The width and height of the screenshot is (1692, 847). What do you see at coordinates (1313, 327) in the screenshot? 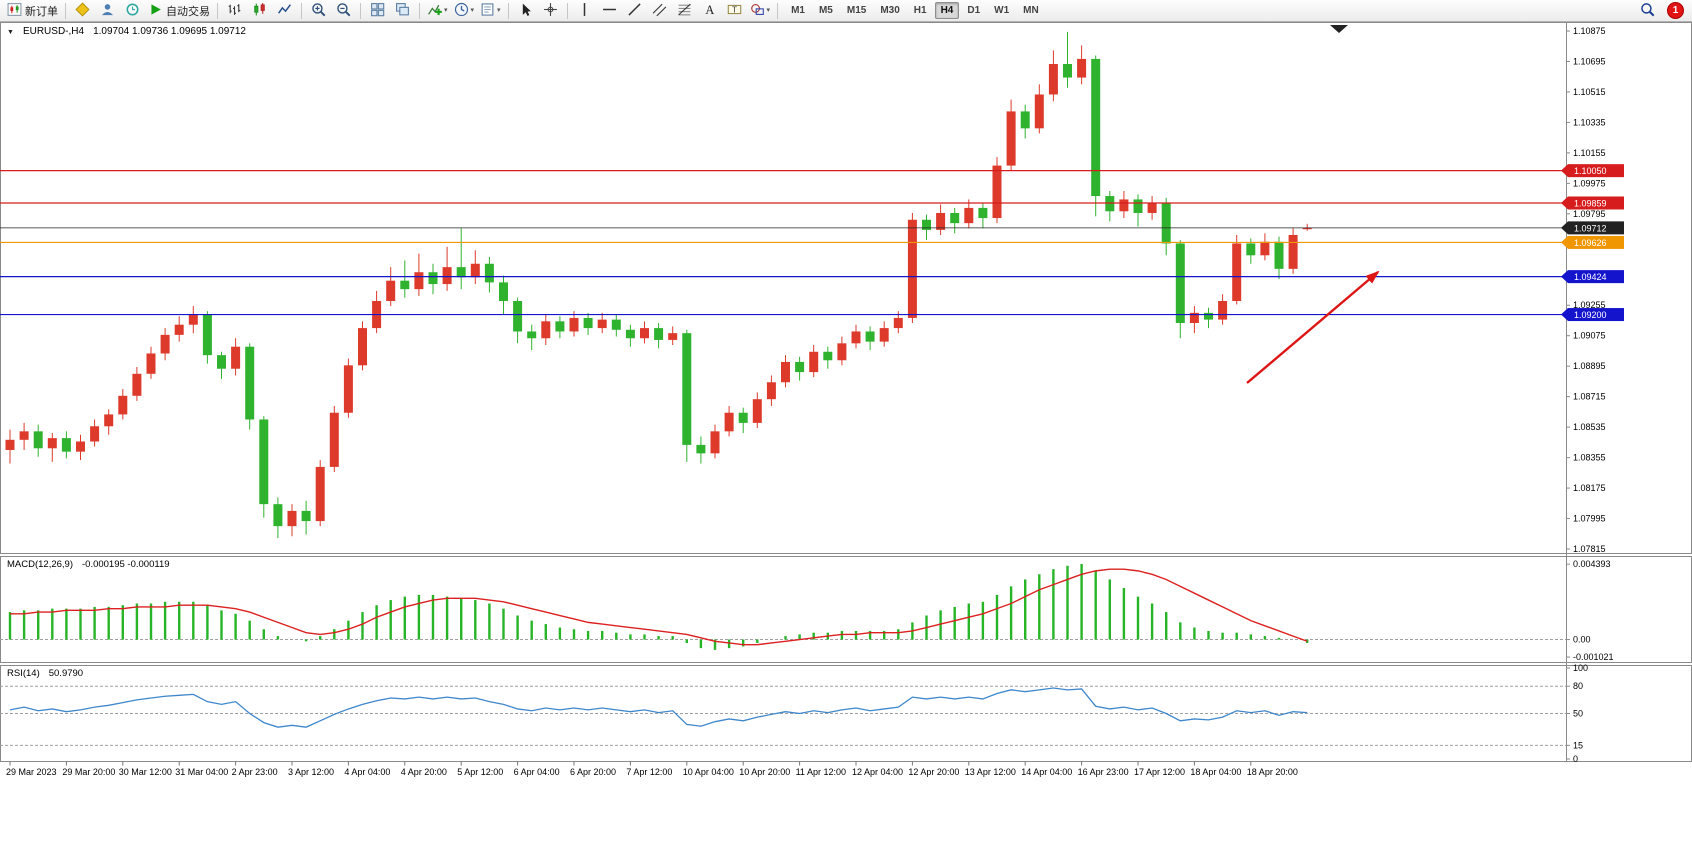
I see `trend-arrow-annotation` at bounding box center [1313, 327].